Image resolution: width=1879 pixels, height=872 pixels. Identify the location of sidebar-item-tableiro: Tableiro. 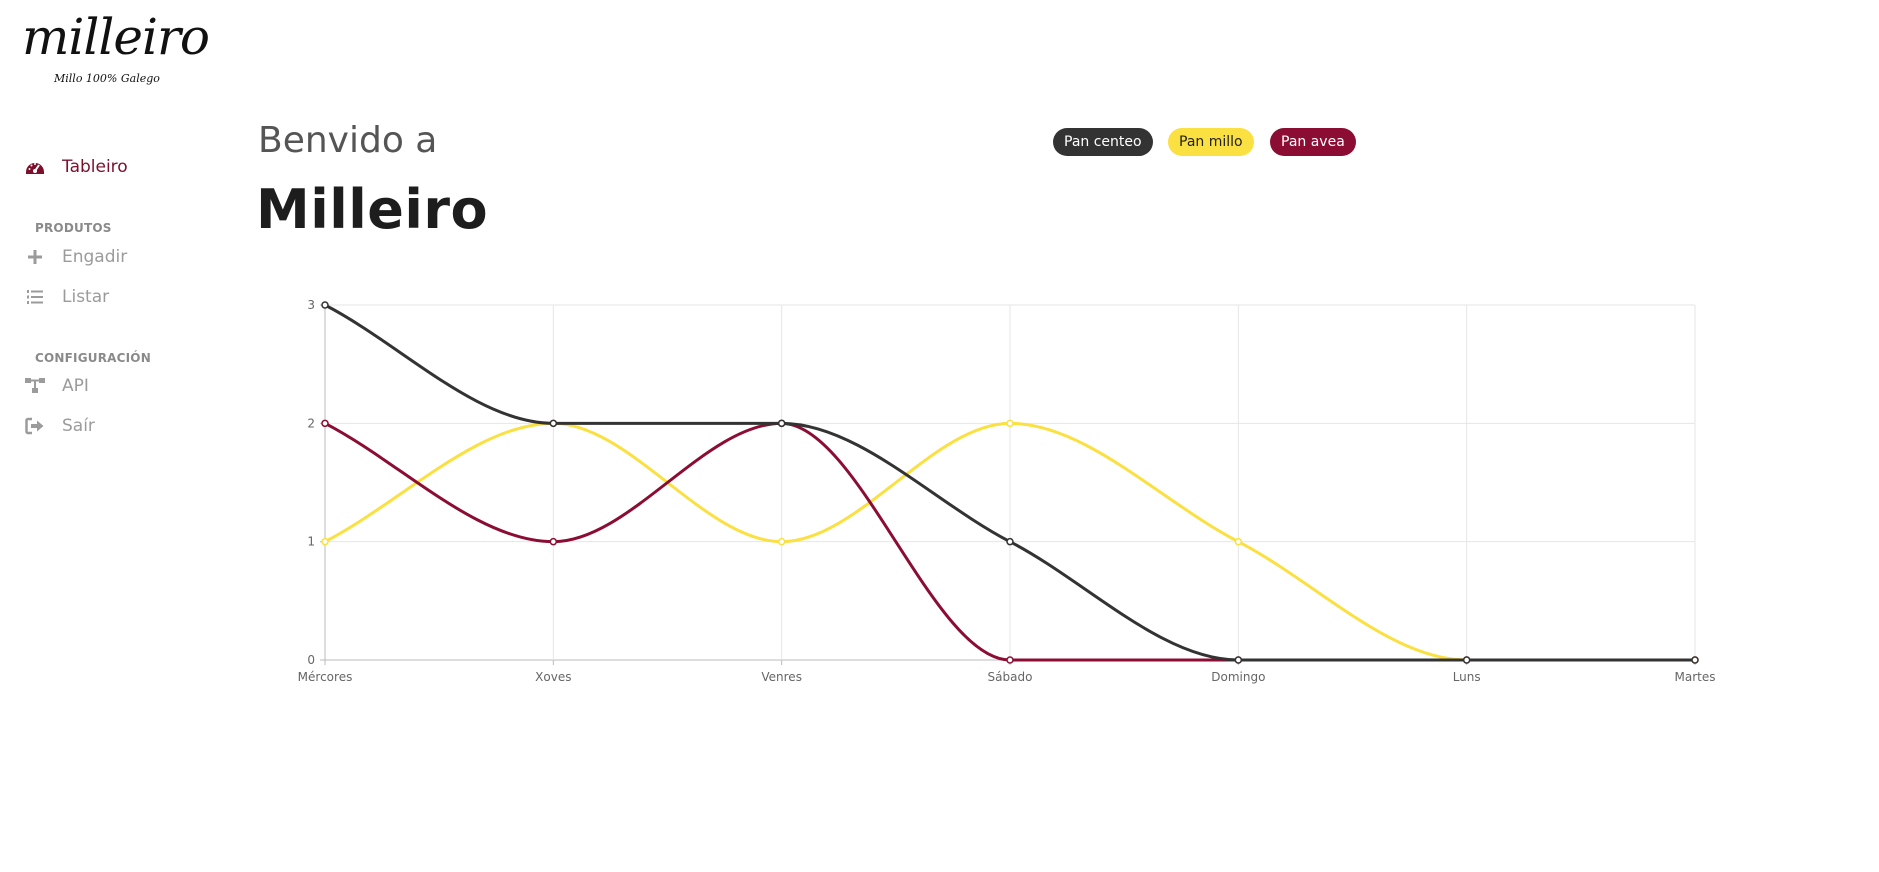
(76, 167).